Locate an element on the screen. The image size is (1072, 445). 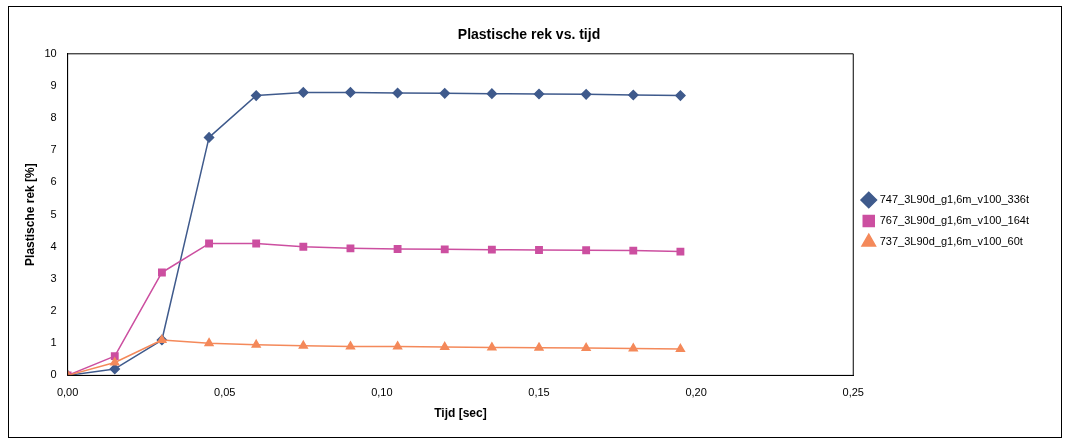
y-tick-label: 5 is located at coordinates (53, 213).